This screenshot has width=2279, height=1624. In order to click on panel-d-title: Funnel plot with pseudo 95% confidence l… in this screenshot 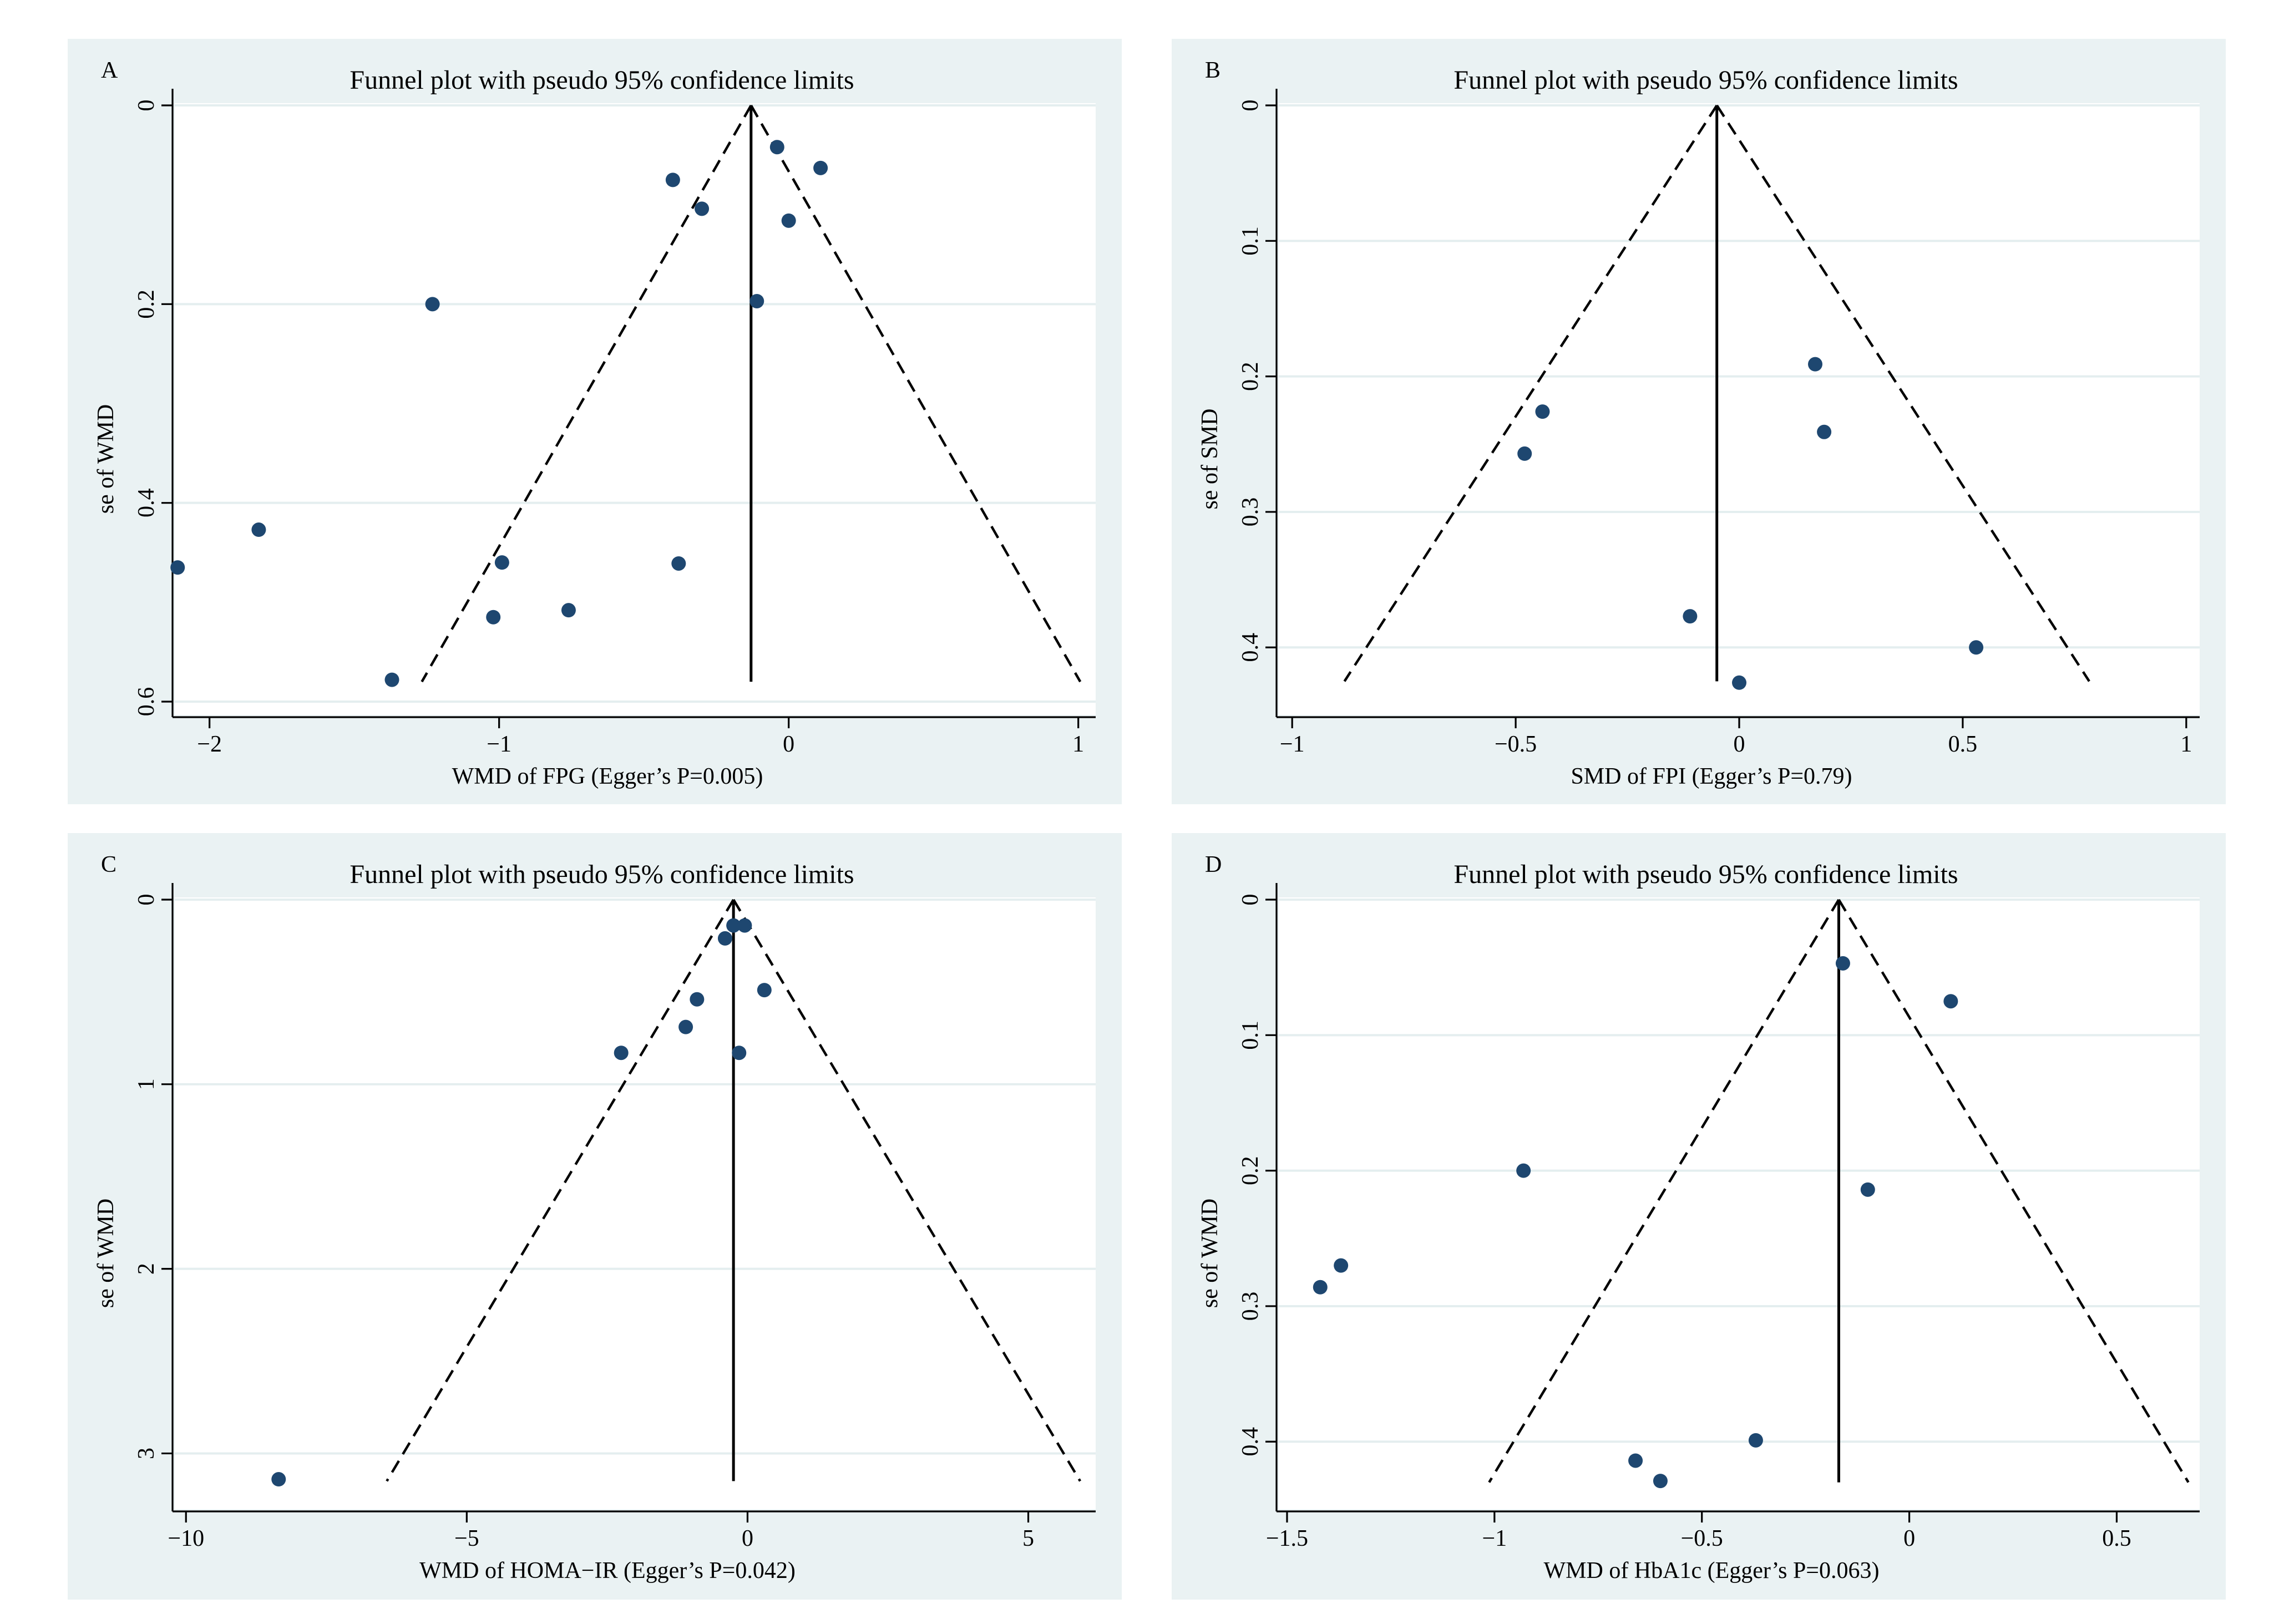, I will do `click(1706, 874)`.